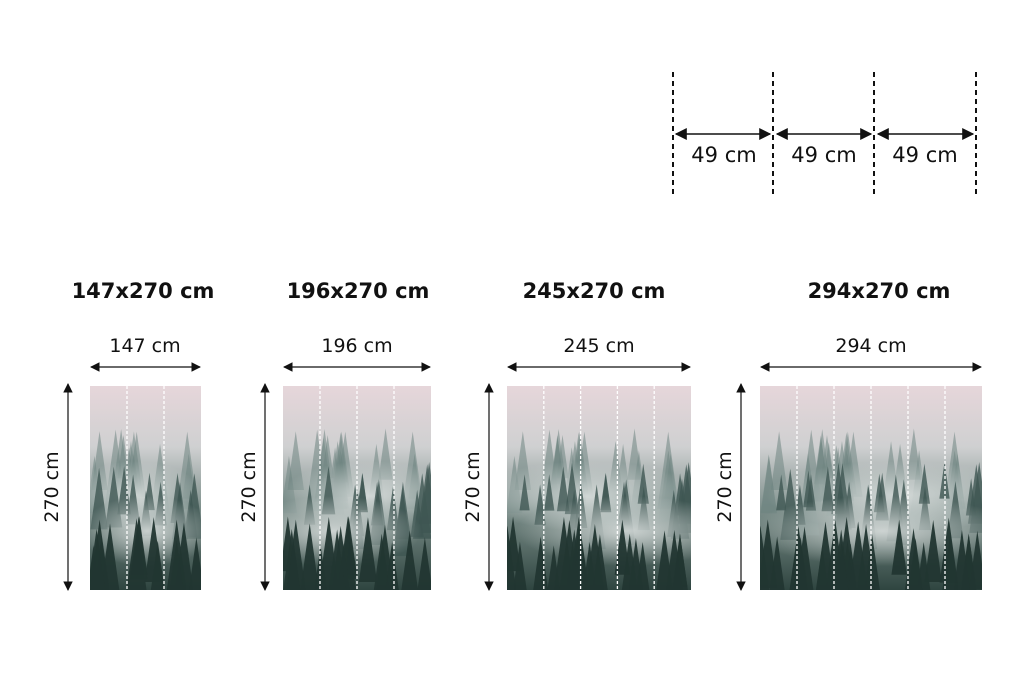 The image size is (1024, 680). What do you see at coordinates (824, 155) in the screenshot?
I see `strip-width-label-2: 49 cm` at bounding box center [824, 155].